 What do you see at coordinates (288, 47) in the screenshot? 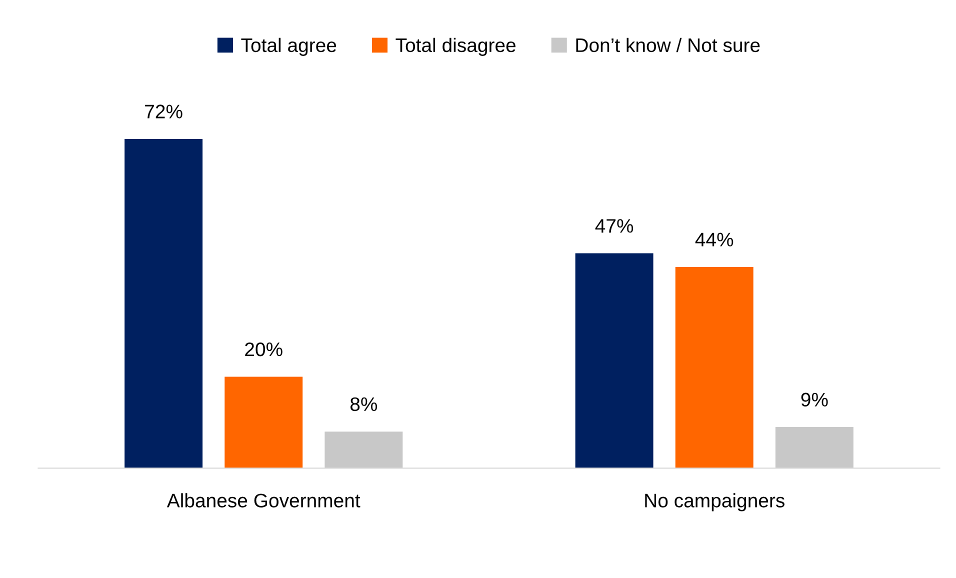
I see `legend-label: Total agree` at bounding box center [288, 47].